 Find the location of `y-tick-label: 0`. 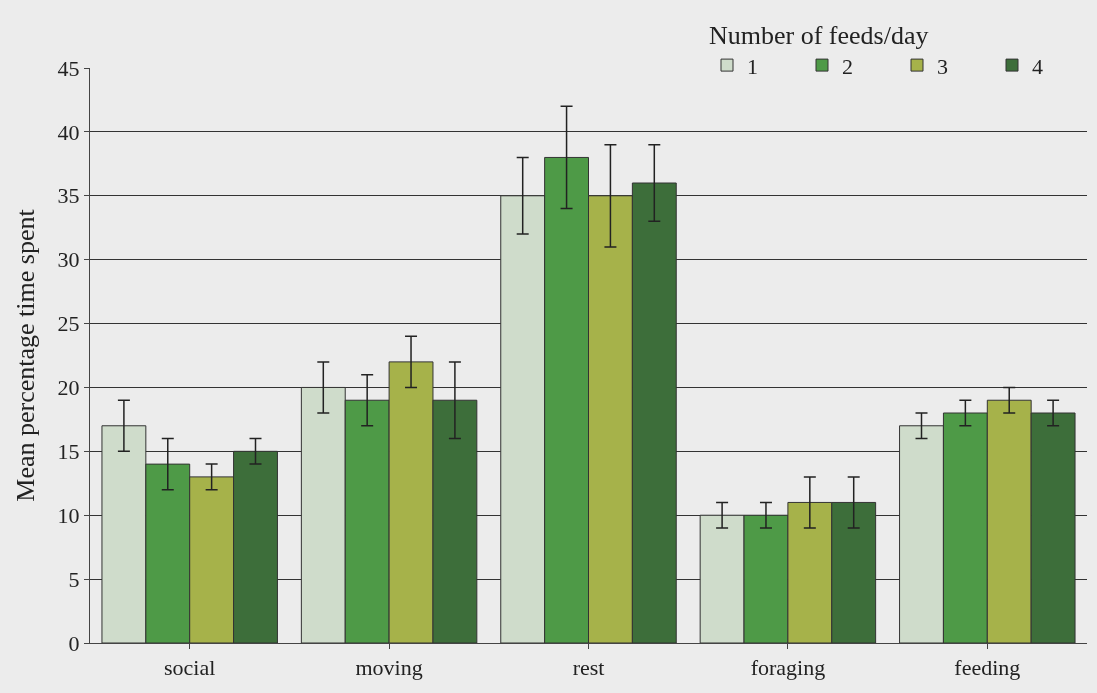

y-tick-label: 0 is located at coordinates (74, 643).